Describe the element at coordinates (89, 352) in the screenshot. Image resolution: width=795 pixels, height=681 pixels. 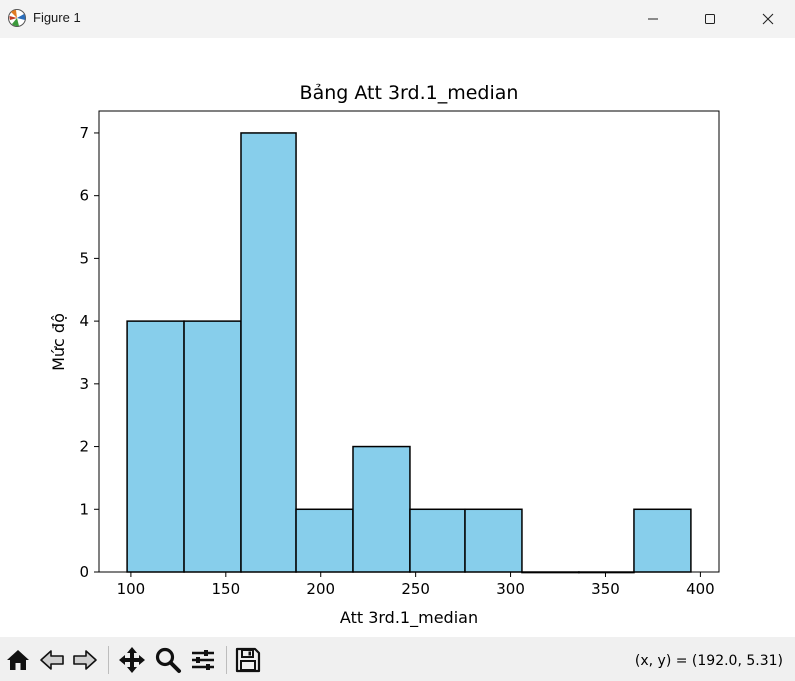
I see `y-axis-ticks: 0 1 2 3 4 5 6 7` at that location.